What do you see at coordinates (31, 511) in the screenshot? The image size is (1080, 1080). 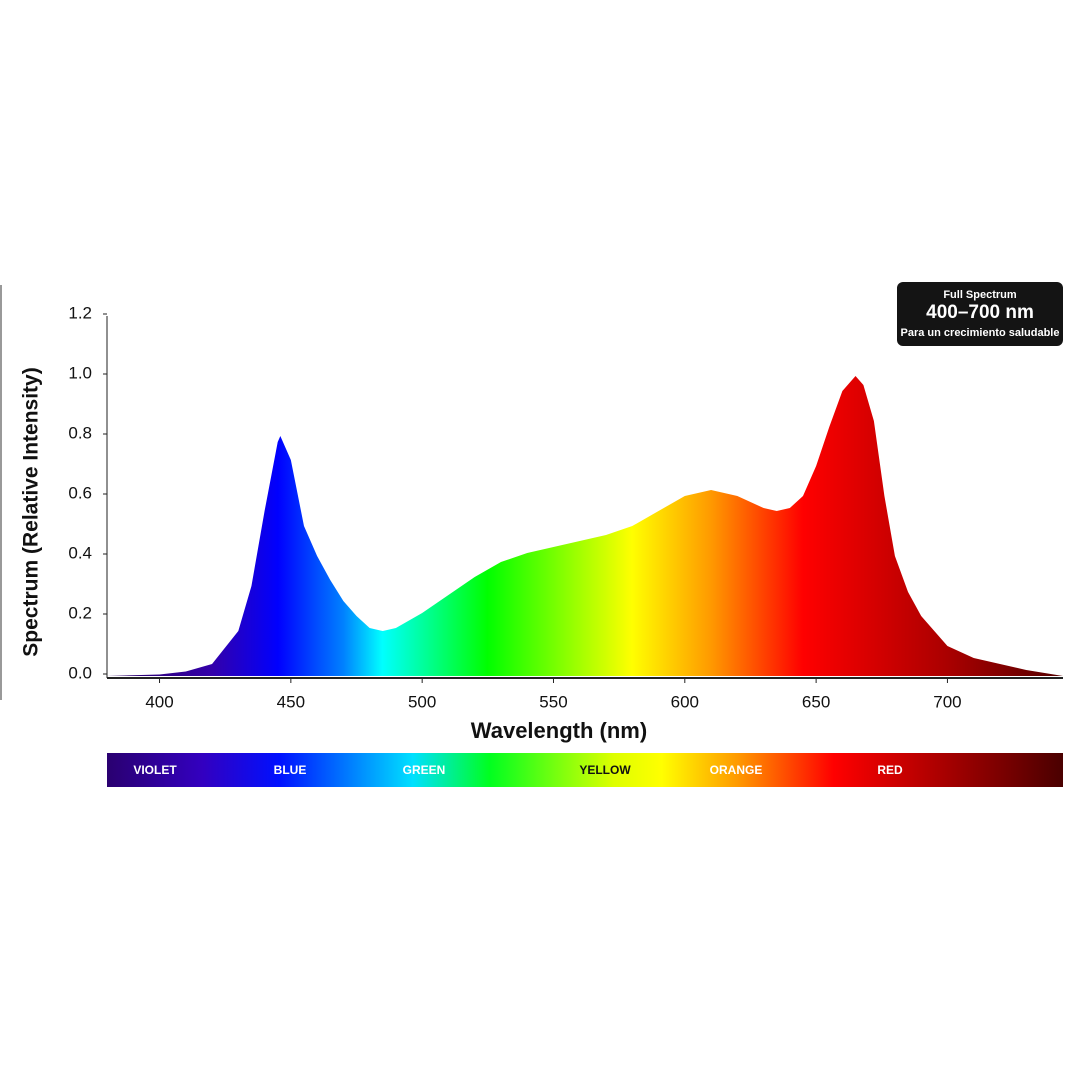 I see `y-axis-label: Spectrum (Relative Intensity)` at bounding box center [31, 511].